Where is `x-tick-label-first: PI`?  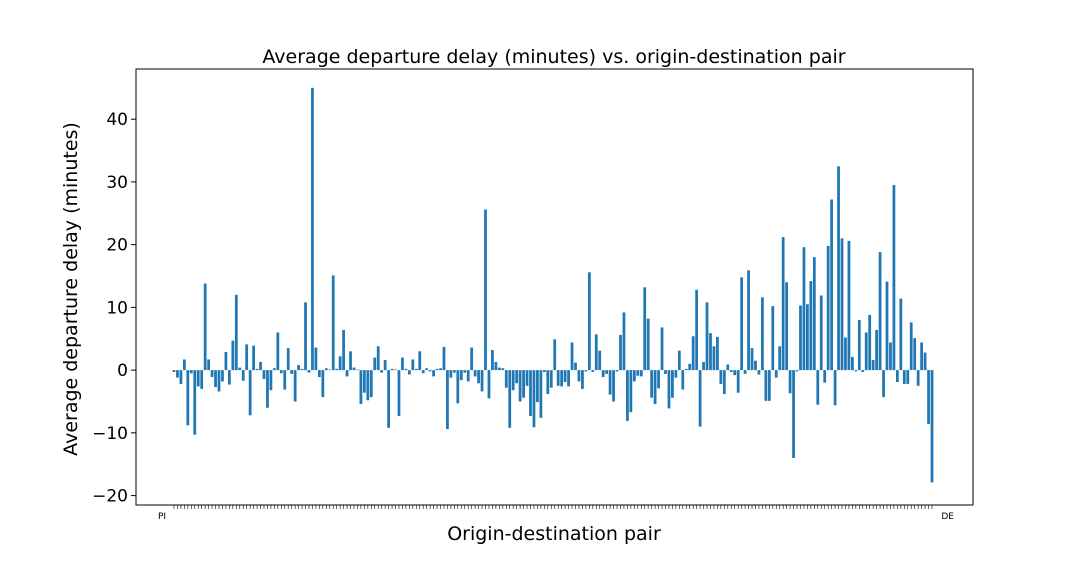
x-tick-label-first: PI is located at coordinates (162, 517).